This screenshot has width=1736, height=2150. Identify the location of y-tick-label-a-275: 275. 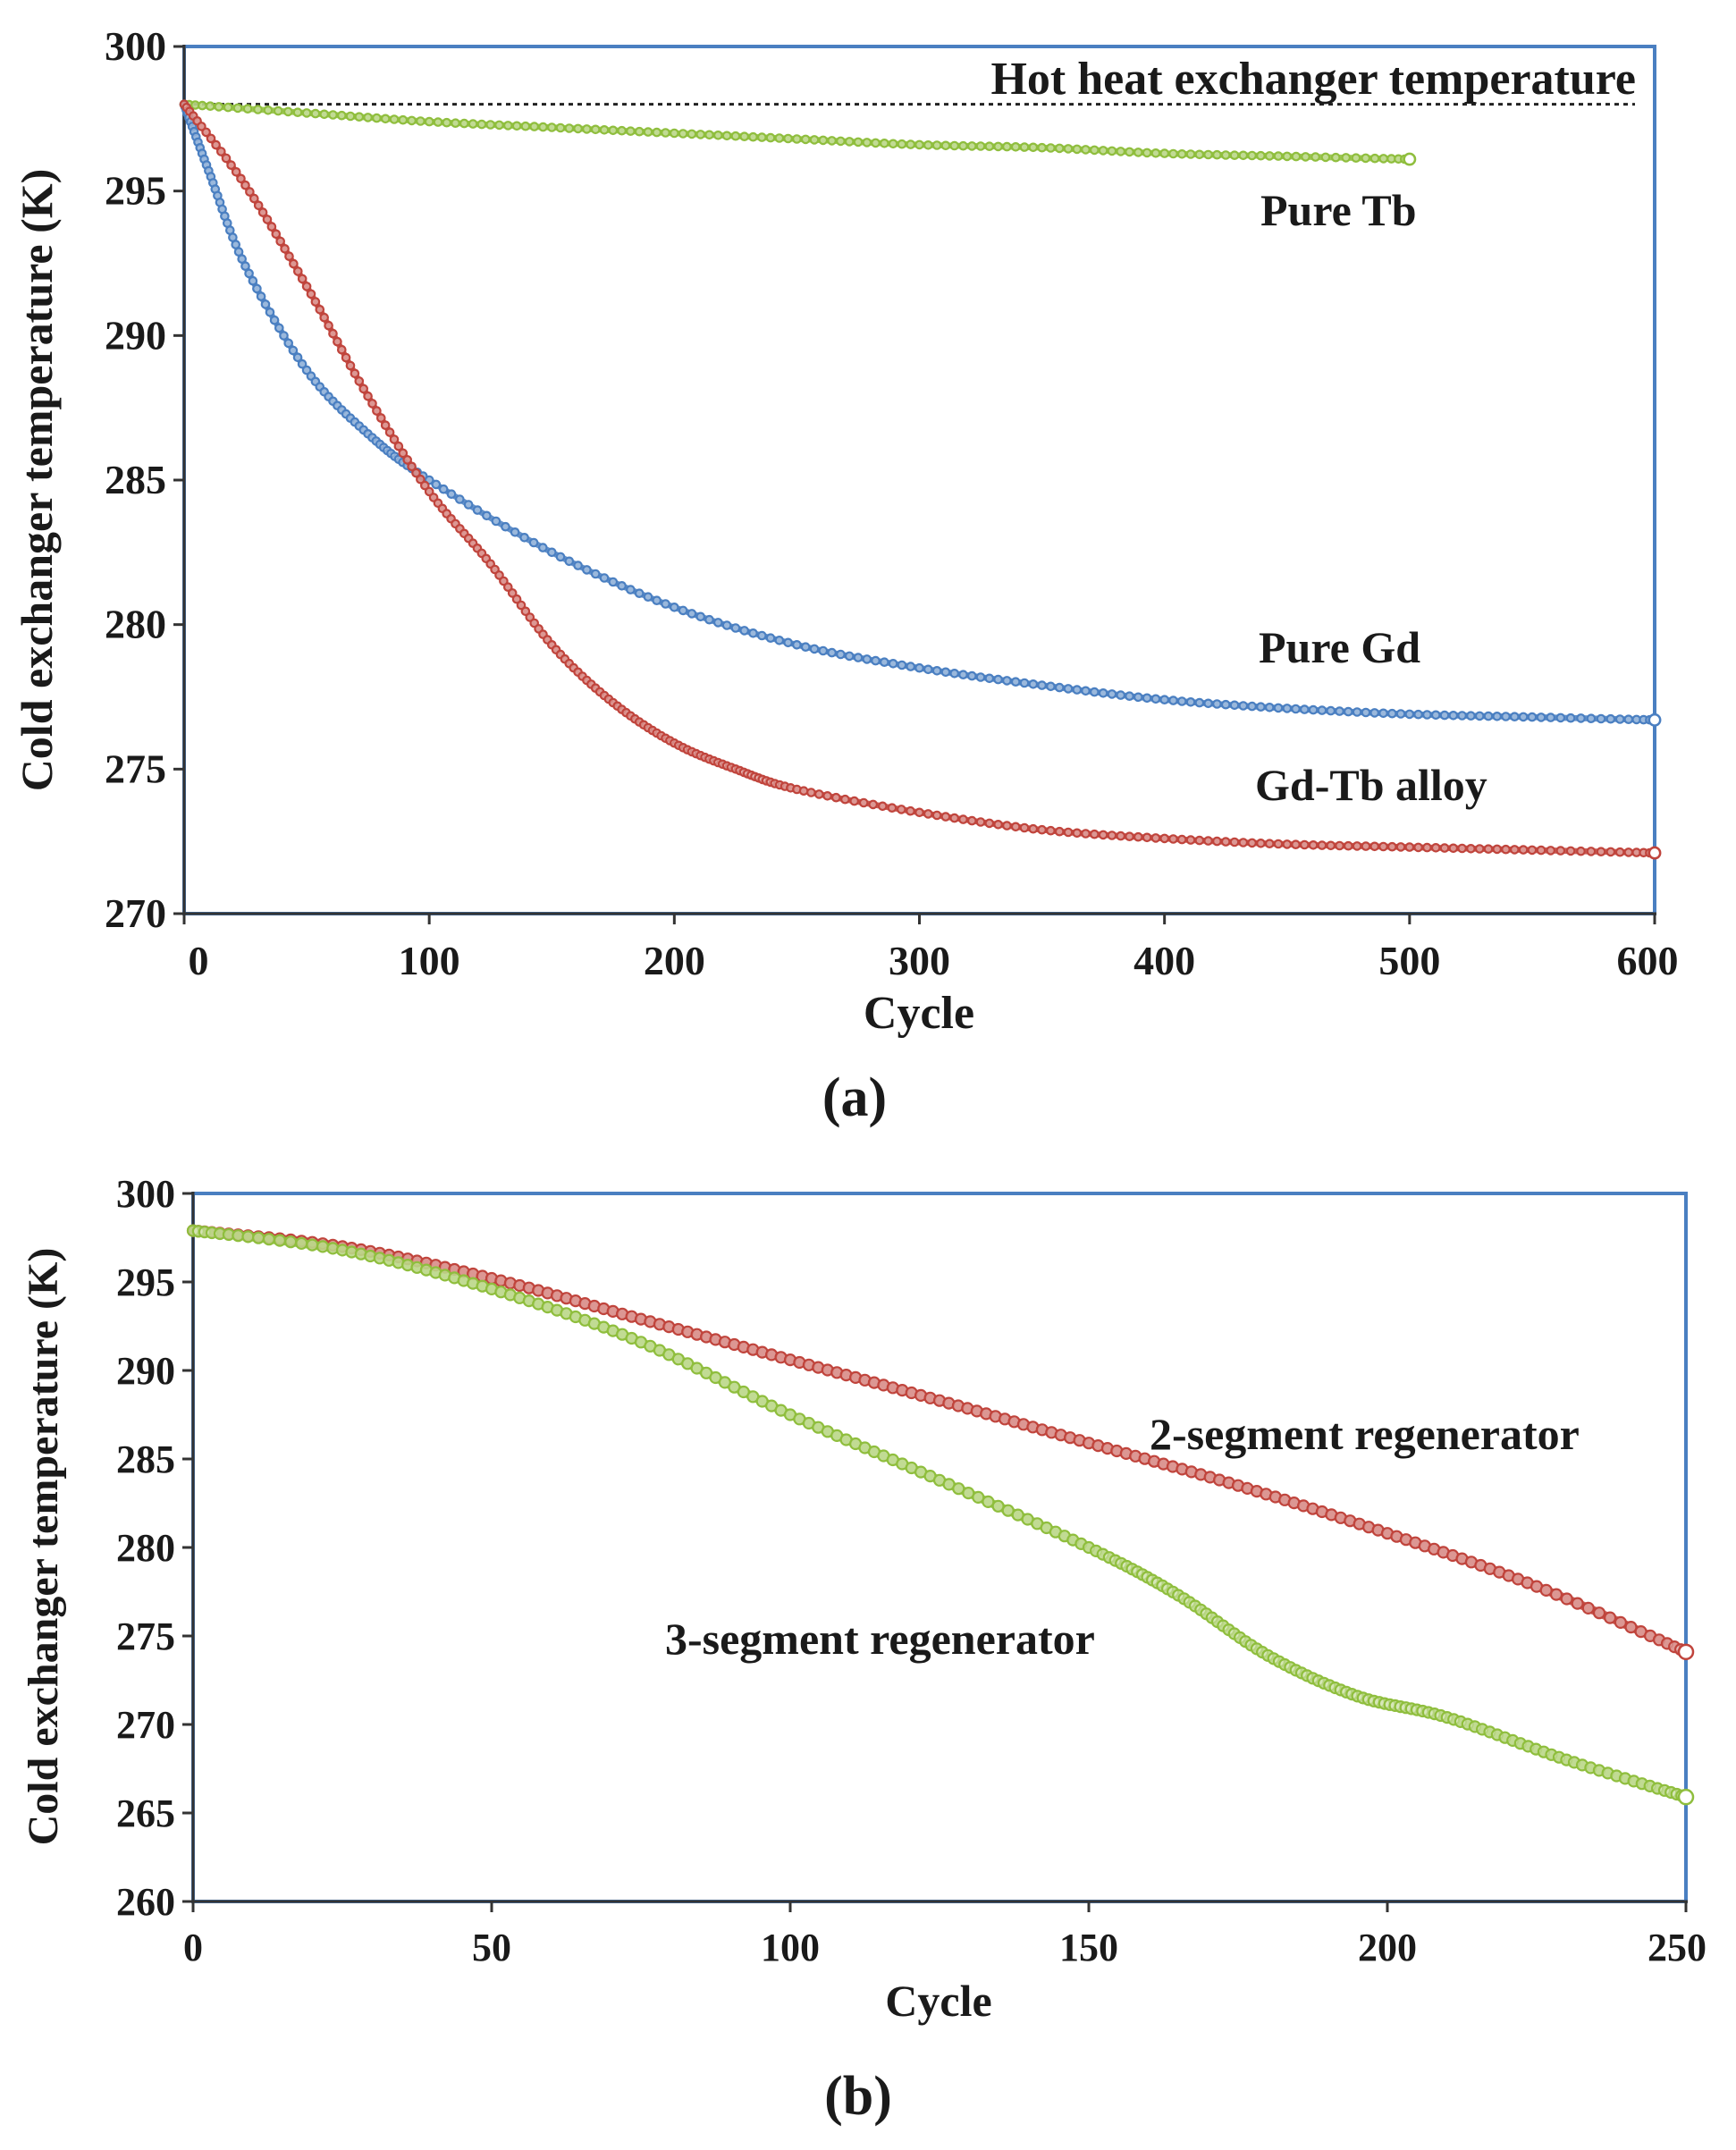
(135, 768).